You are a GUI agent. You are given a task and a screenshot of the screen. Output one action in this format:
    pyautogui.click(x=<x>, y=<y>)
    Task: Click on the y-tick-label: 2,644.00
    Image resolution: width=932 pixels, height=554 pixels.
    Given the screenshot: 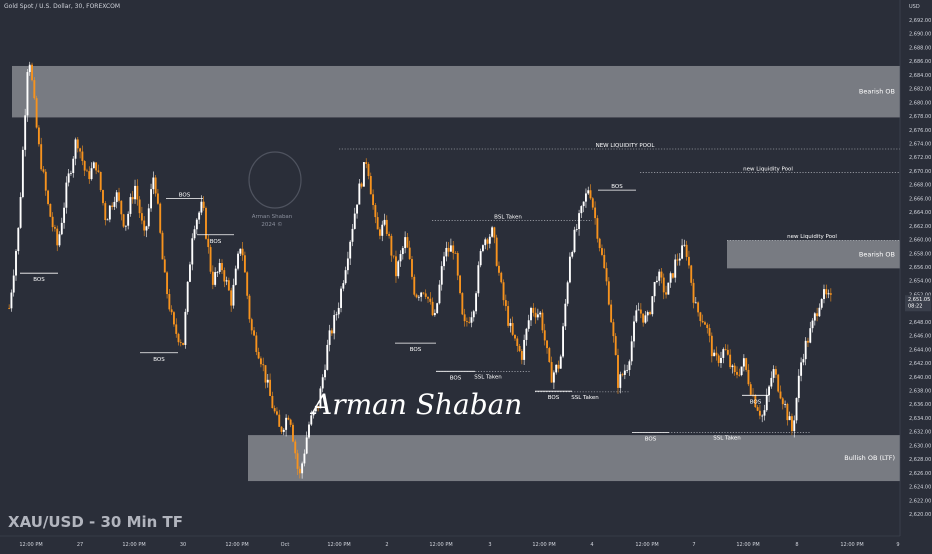 What is the action you would take?
    pyautogui.click(x=920, y=350)
    